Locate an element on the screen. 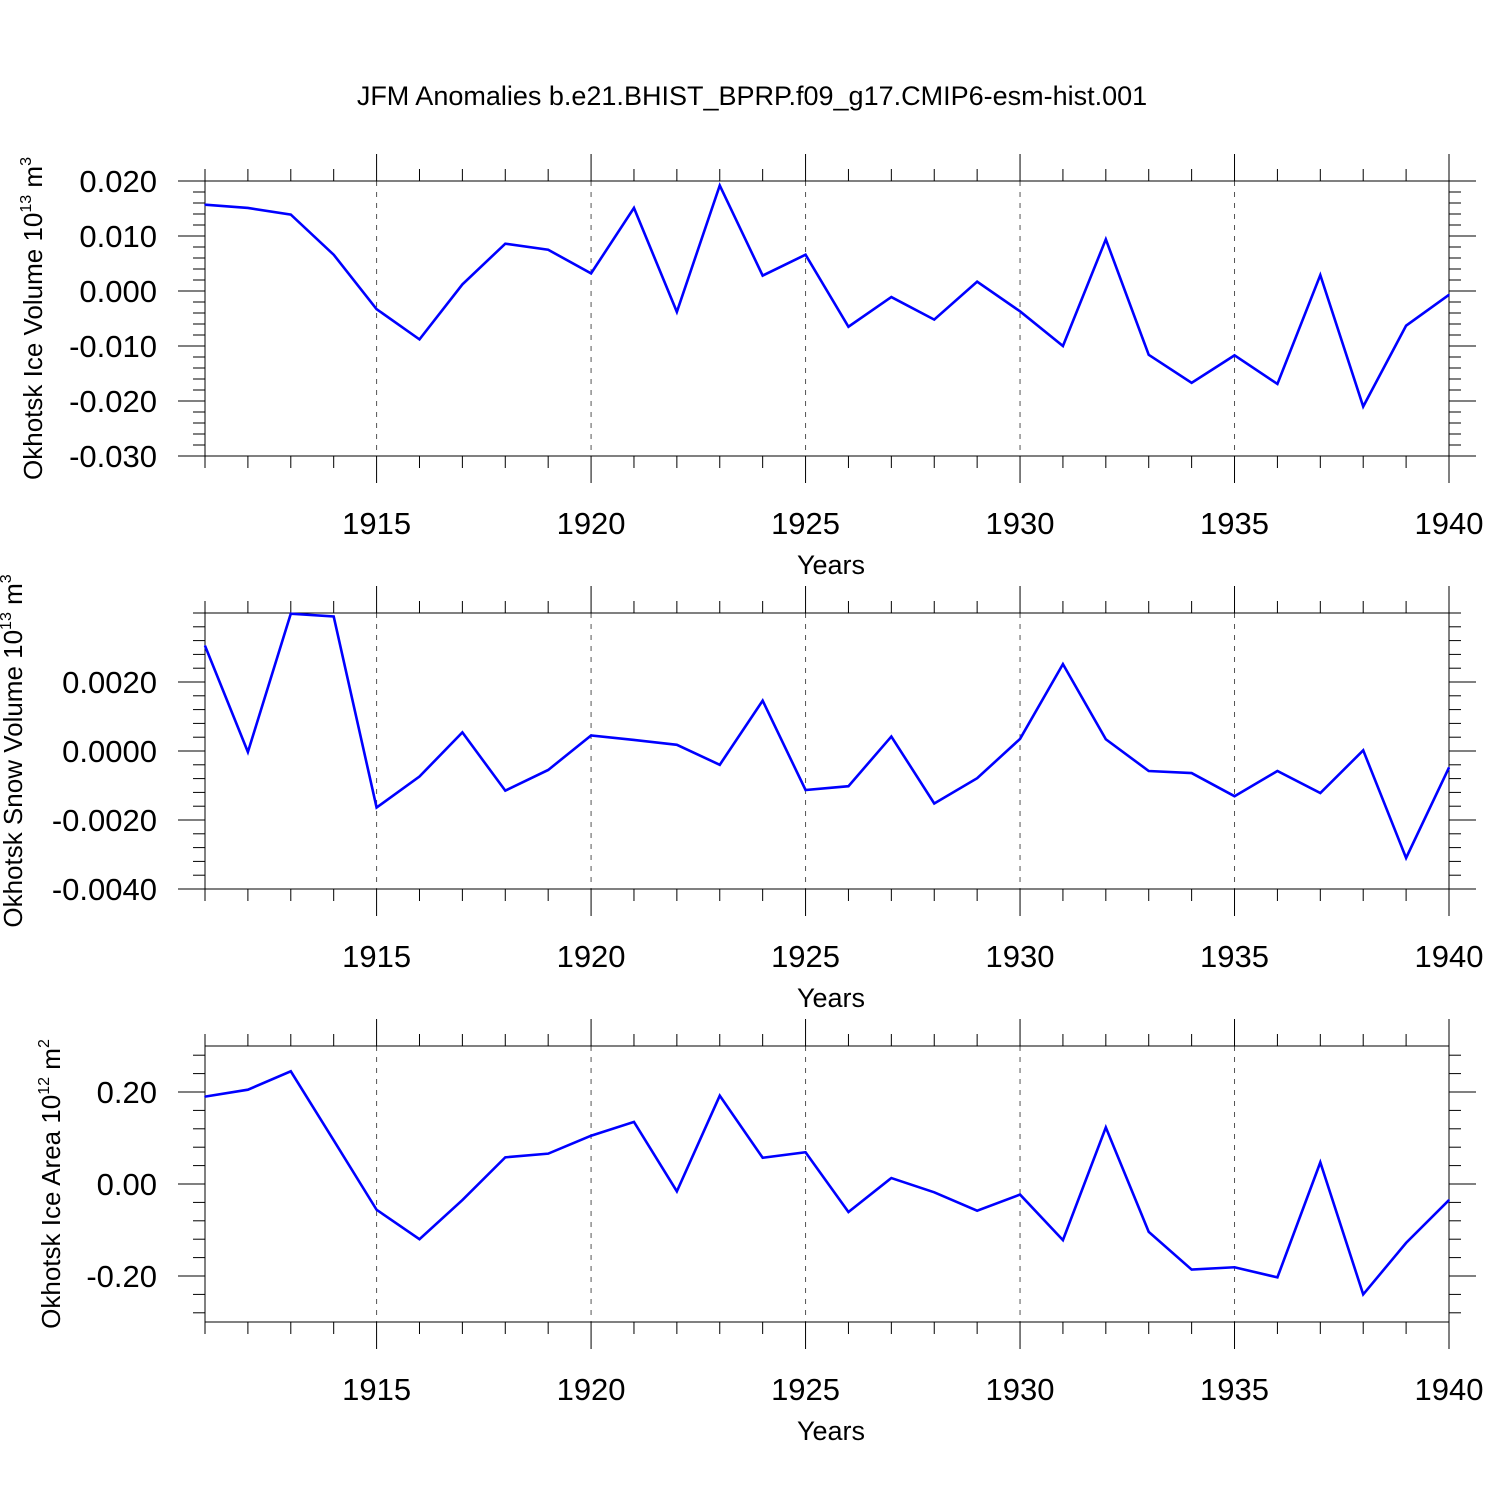  y-axis-label-text: Okhotsk Snow Volume 10 is located at coordinates (14, 779).